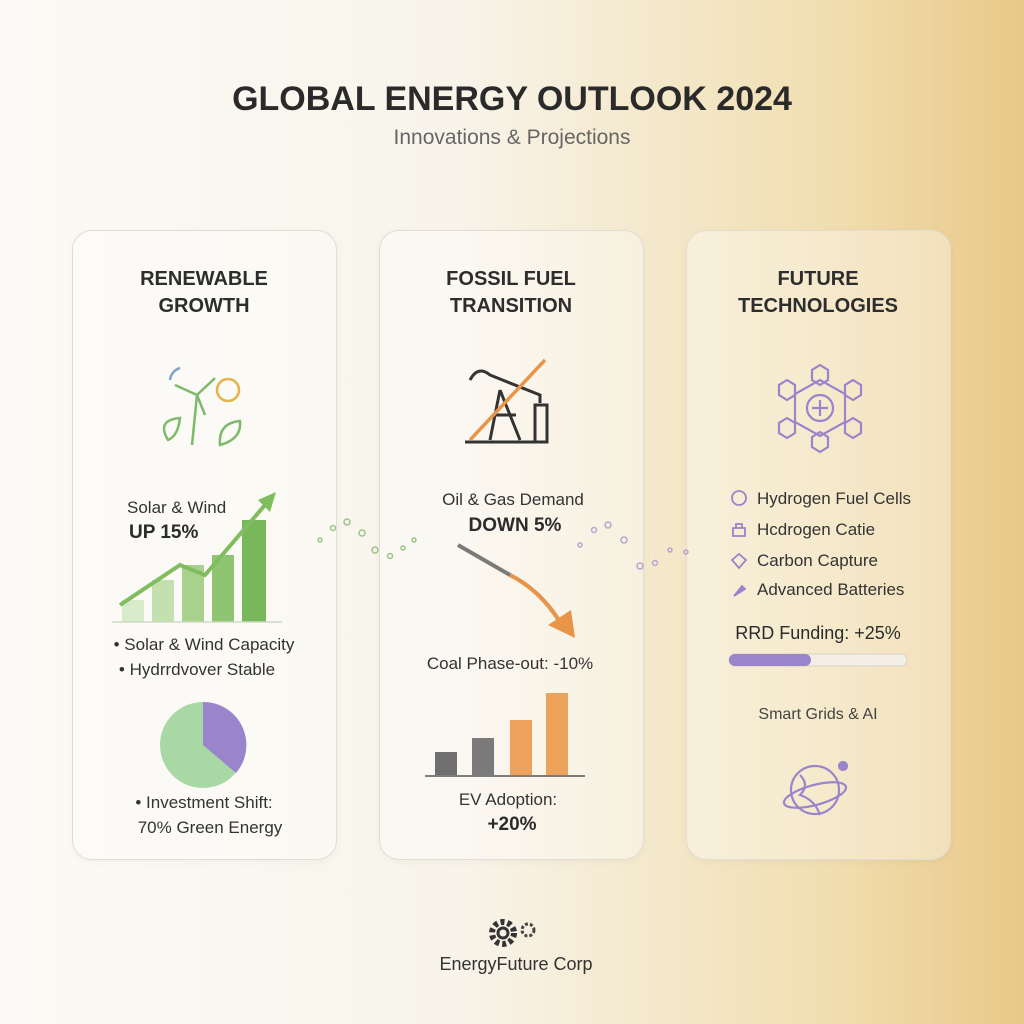 The image size is (1024, 1024). I want to click on panel-title: TECHNOLOGIES, so click(818, 306).